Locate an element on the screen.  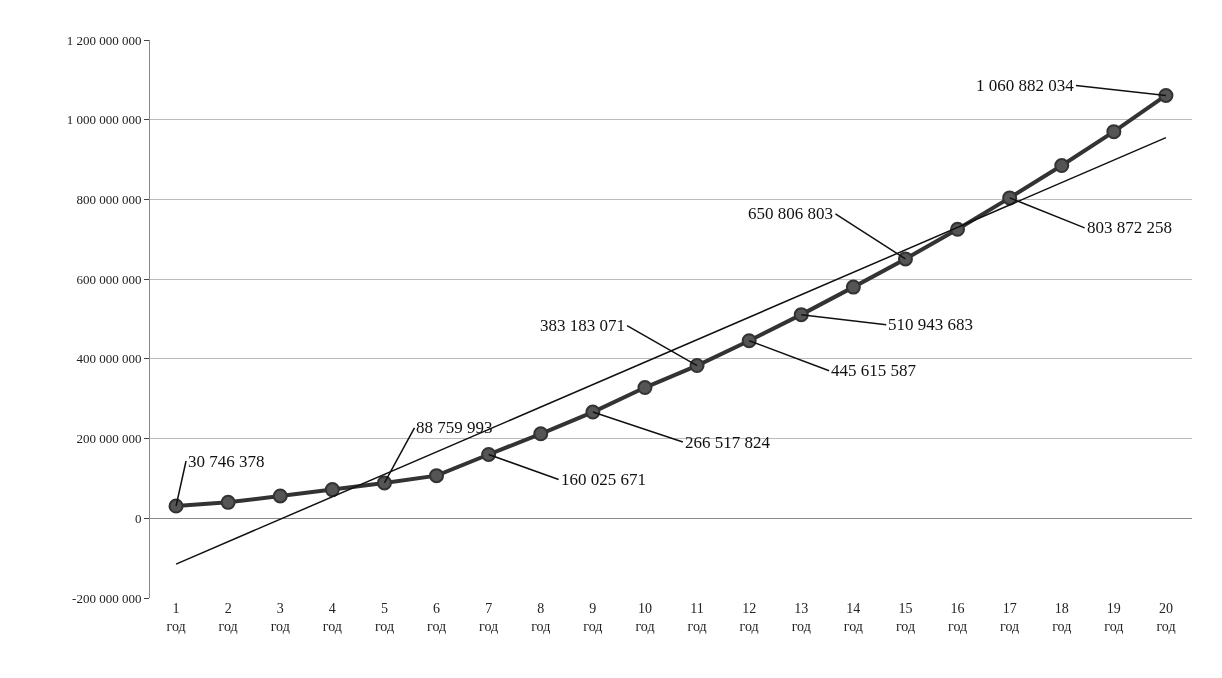
data-label: 650 806 803 is located at coordinates (790, 213).